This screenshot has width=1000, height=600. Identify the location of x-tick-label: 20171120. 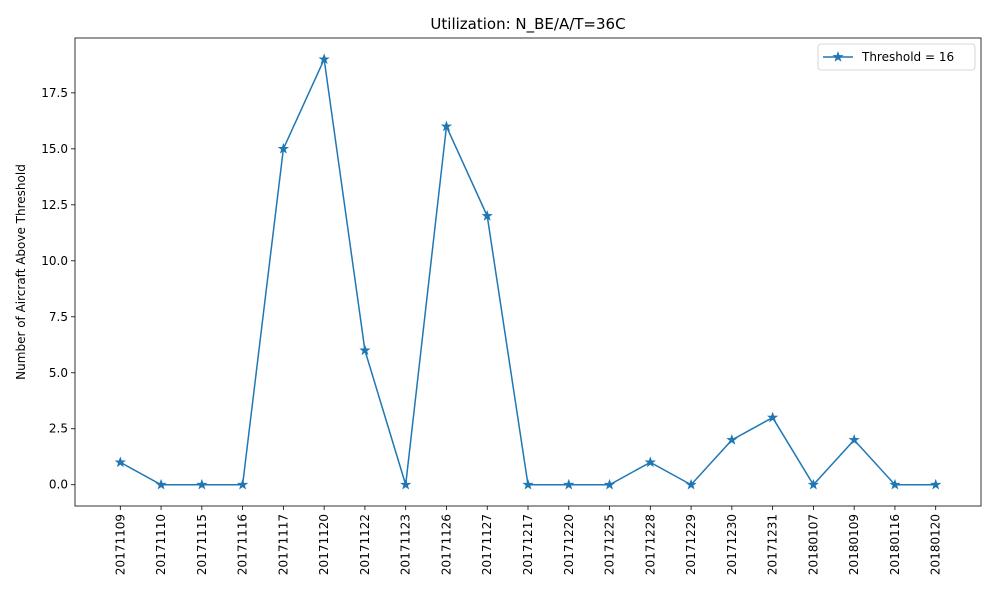
(324, 544).